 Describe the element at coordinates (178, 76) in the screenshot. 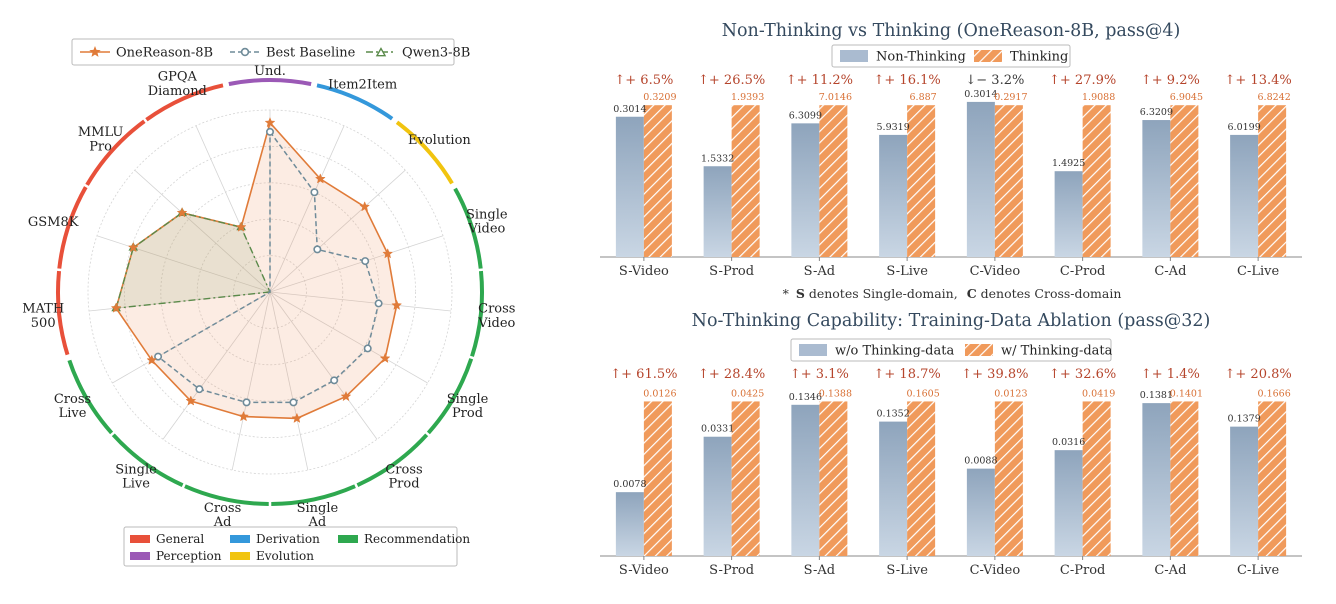

I see `axis-label-line: GPQA` at that location.